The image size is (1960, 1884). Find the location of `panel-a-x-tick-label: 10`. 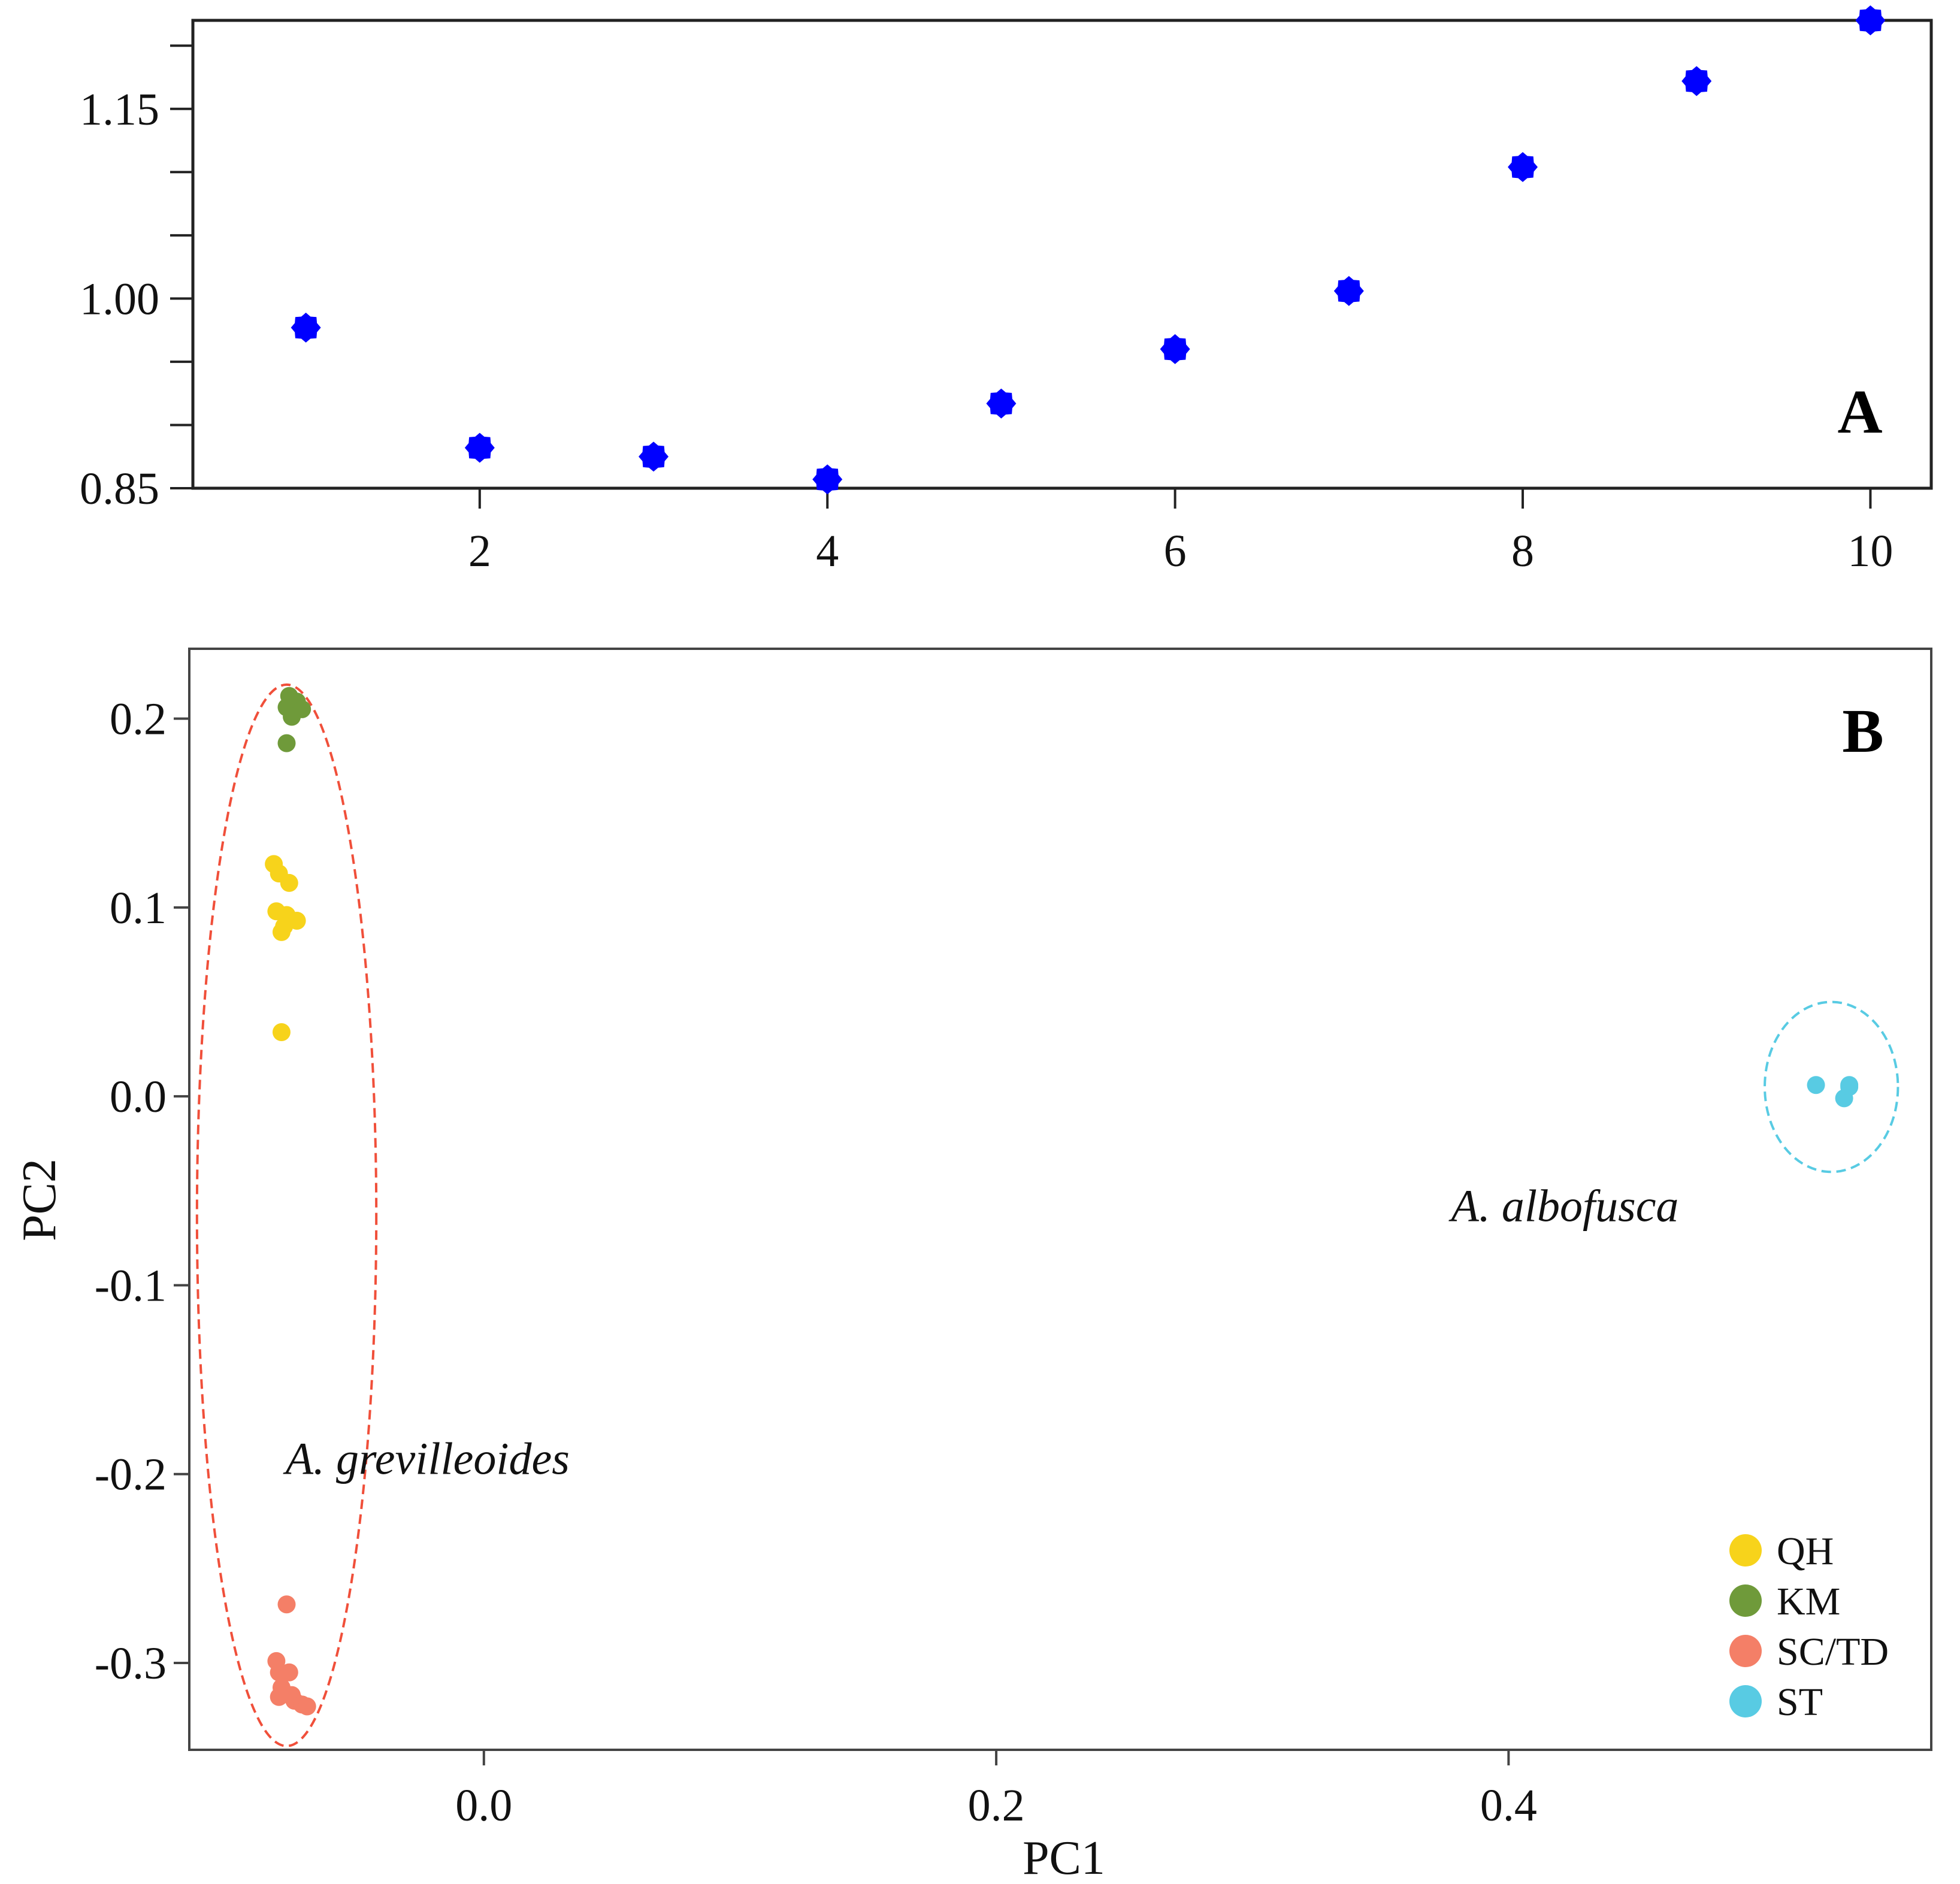

panel-a-x-tick-label: 10 is located at coordinates (1870, 551).